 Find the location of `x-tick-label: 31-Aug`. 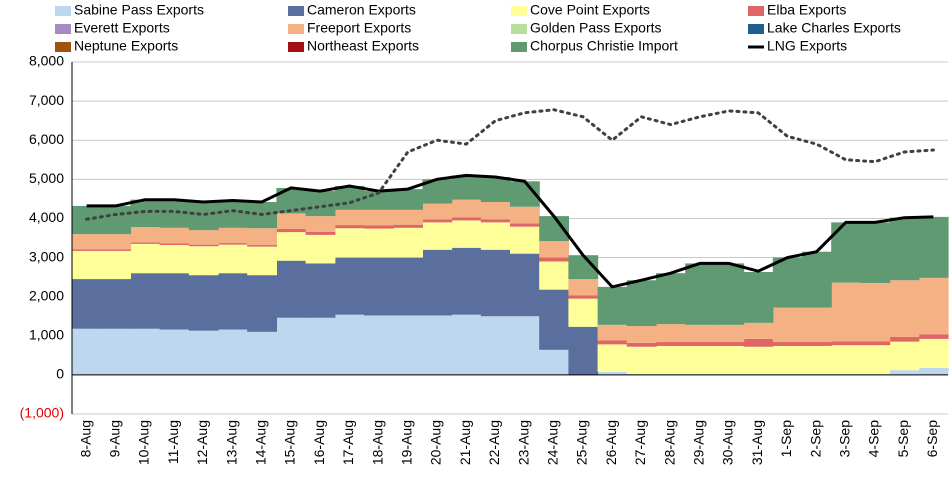

x-tick-label: 31-Aug is located at coordinates (757, 442).